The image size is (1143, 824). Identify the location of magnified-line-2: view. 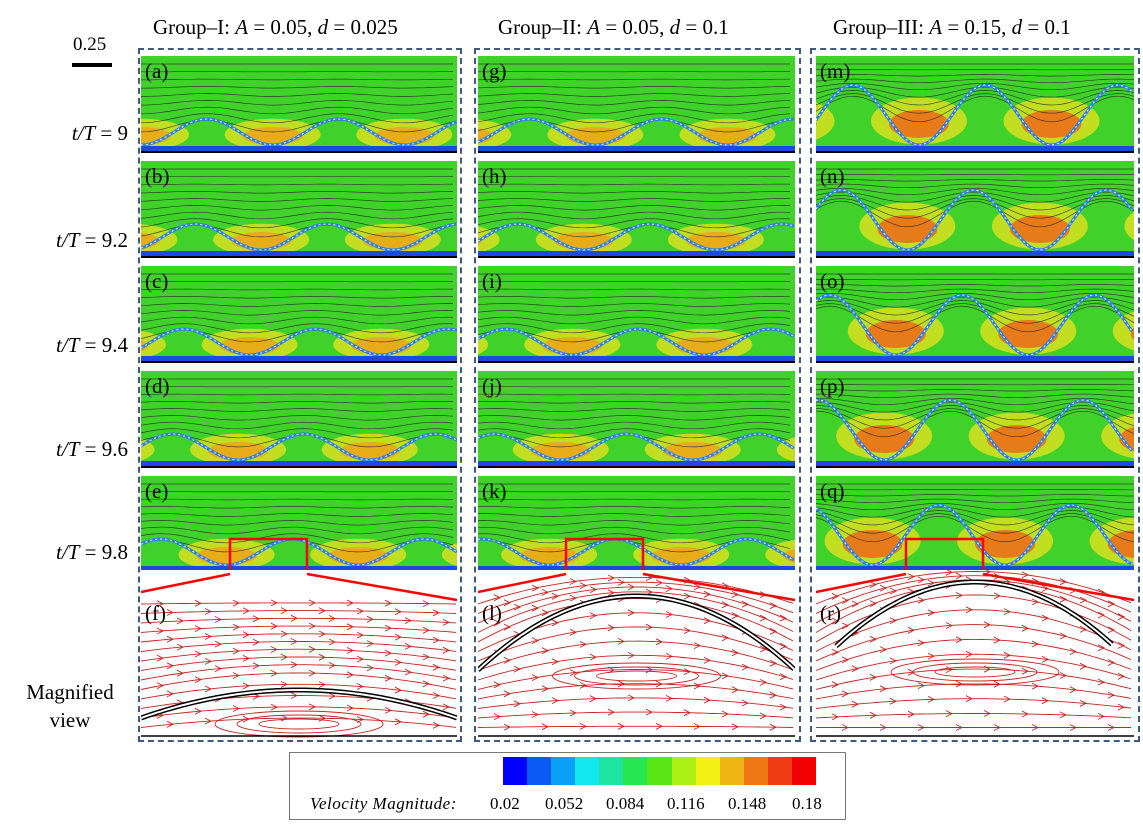
(70, 720).